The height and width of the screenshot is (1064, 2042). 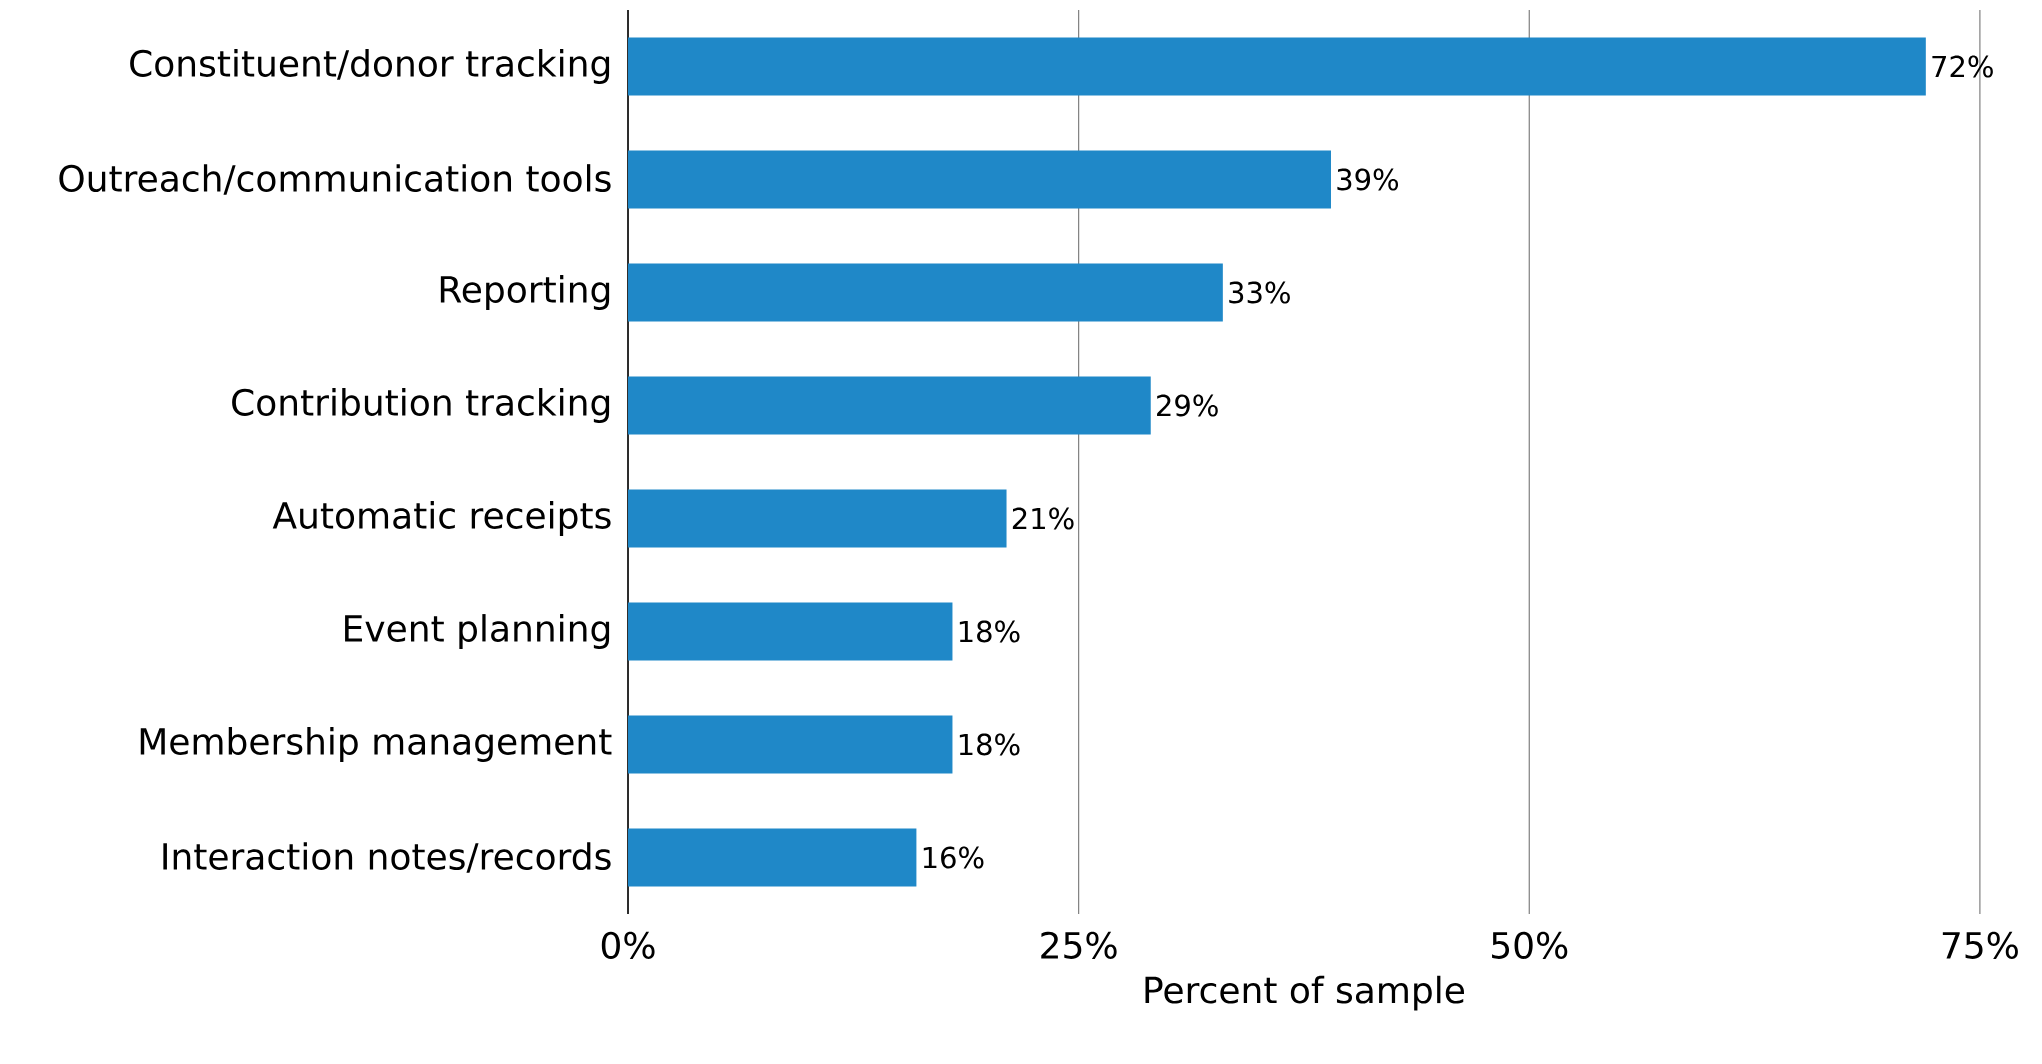 I want to click on y-tick-label: Constituent/donor tracking, so click(x=370, y=66).